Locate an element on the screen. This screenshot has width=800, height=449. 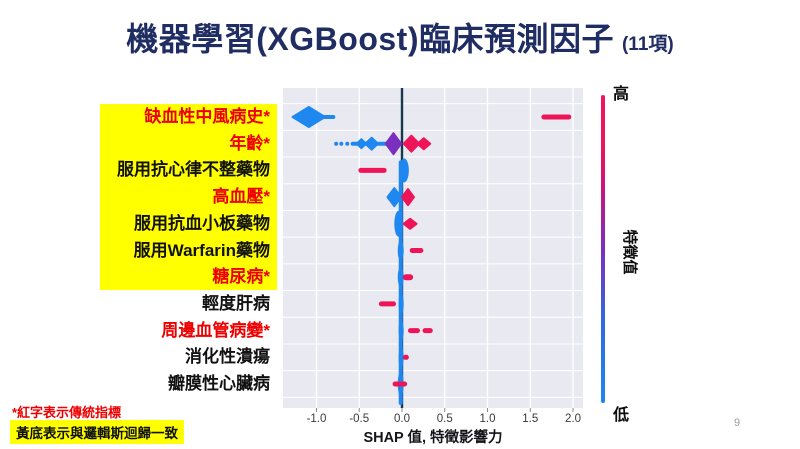
feature-label: 服用Warfarin藥物 is located at coordinates (201, 250).